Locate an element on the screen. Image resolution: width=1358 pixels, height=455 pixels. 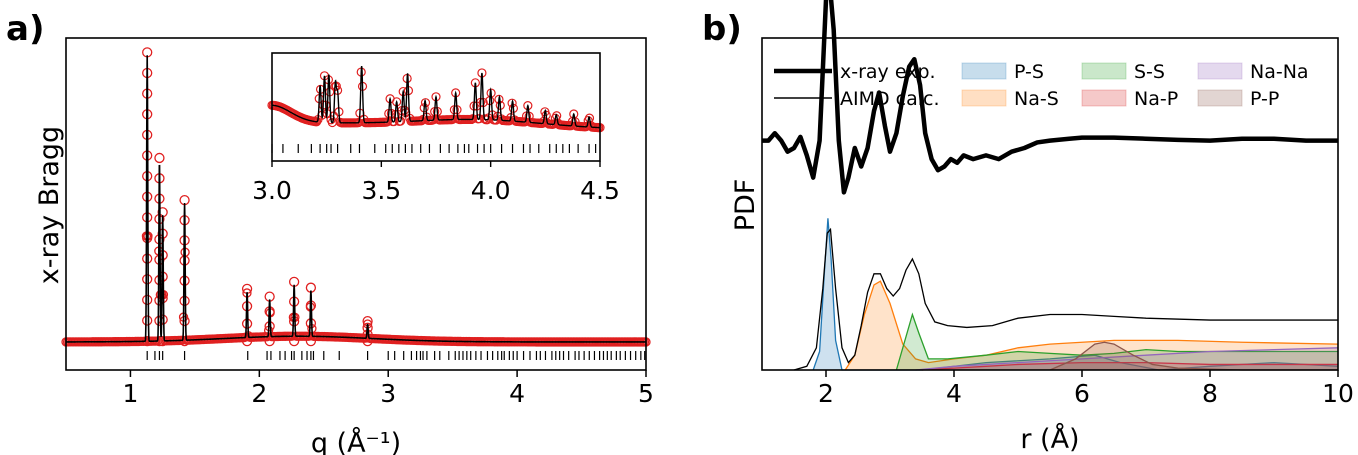
b-legend-label: Na-Na is located at coordinates (1279, 72).